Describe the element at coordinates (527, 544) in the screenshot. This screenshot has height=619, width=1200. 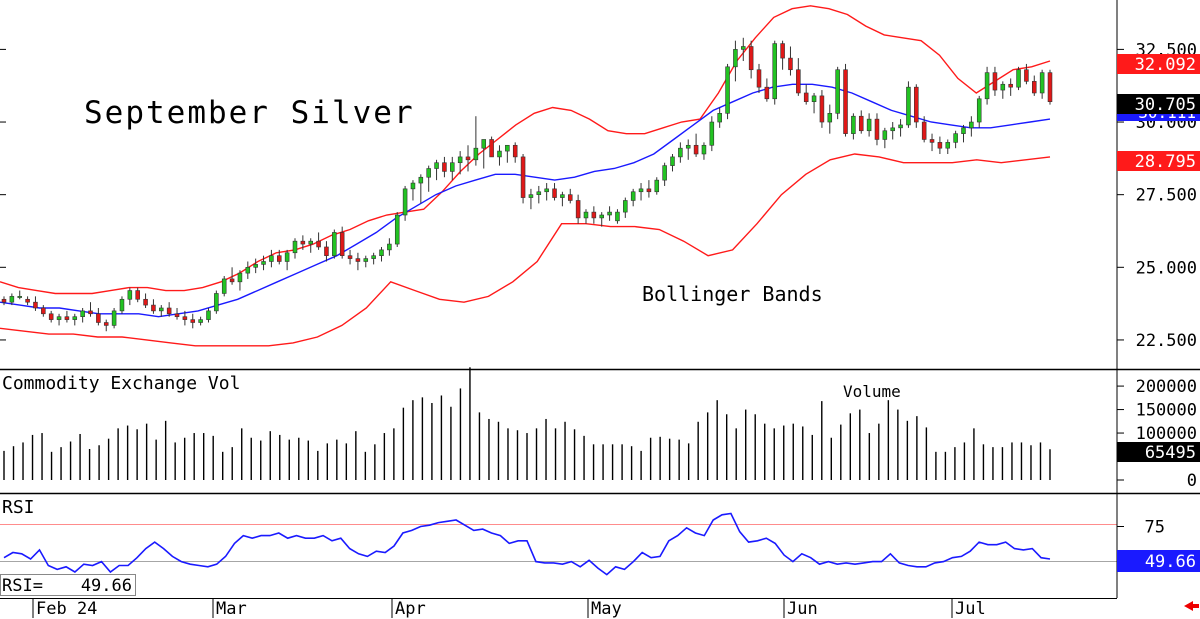
I see `rsi-line` at that location.